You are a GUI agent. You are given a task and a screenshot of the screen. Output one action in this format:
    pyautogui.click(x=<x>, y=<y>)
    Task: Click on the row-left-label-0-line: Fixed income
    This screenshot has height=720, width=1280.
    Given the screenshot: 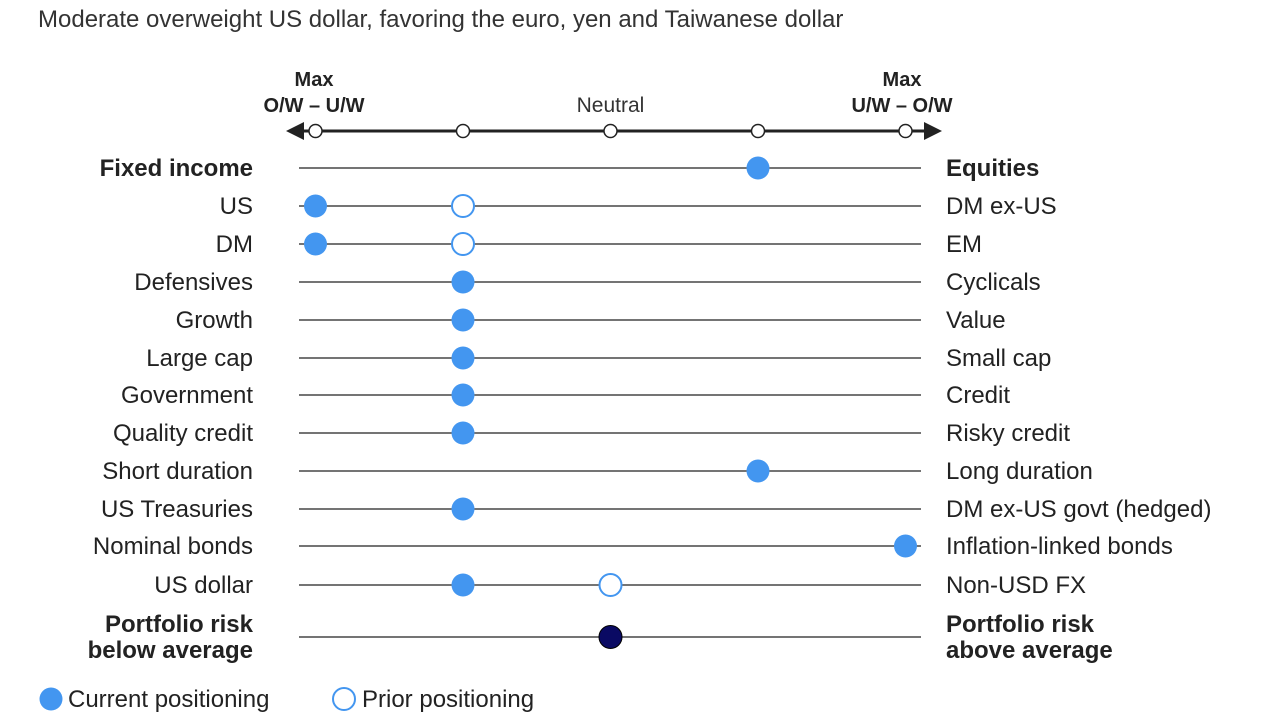 What is the action you would take?
    pyautogui.click(x=176, y=168)
    